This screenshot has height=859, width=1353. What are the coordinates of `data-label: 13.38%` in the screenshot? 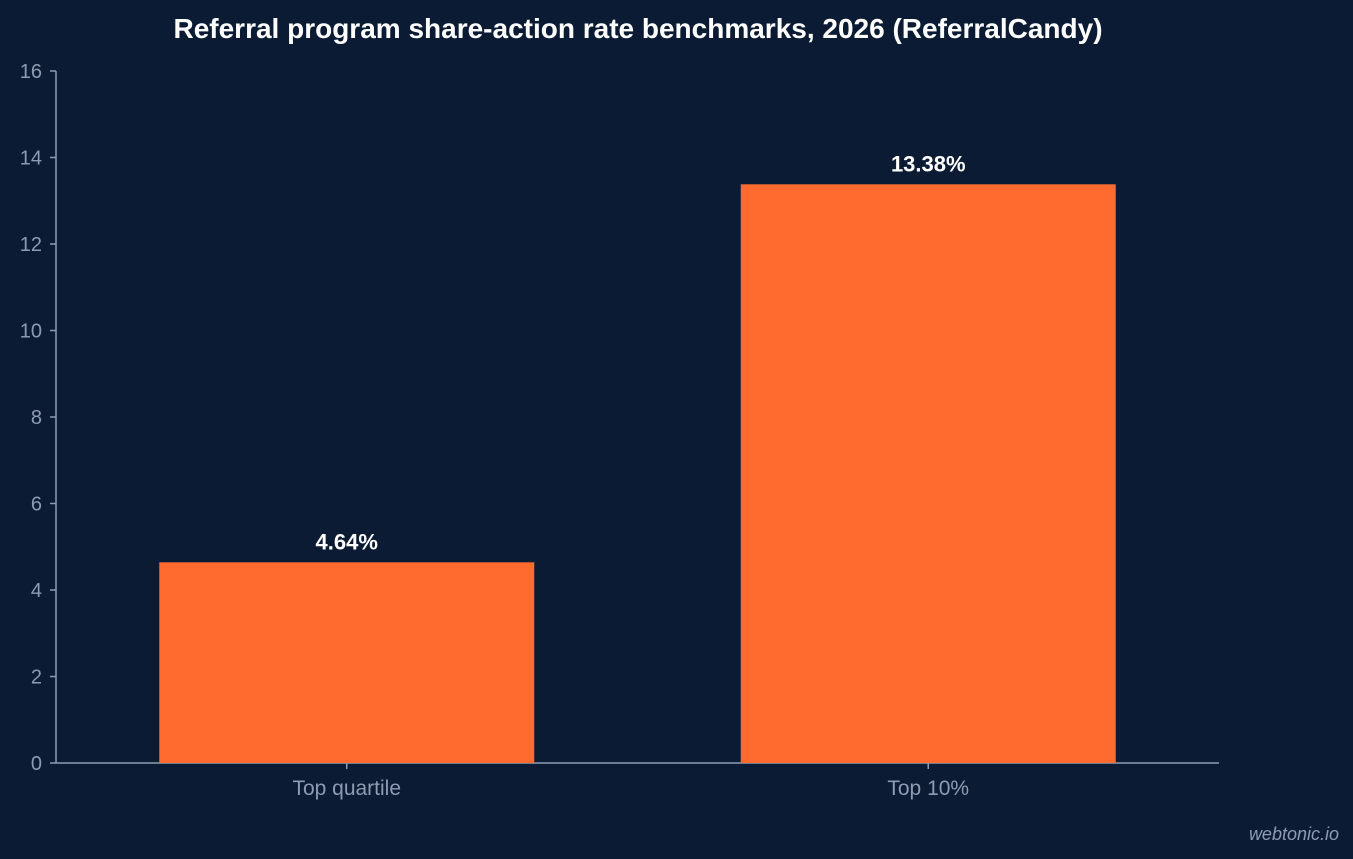 It's located at (928, 163).